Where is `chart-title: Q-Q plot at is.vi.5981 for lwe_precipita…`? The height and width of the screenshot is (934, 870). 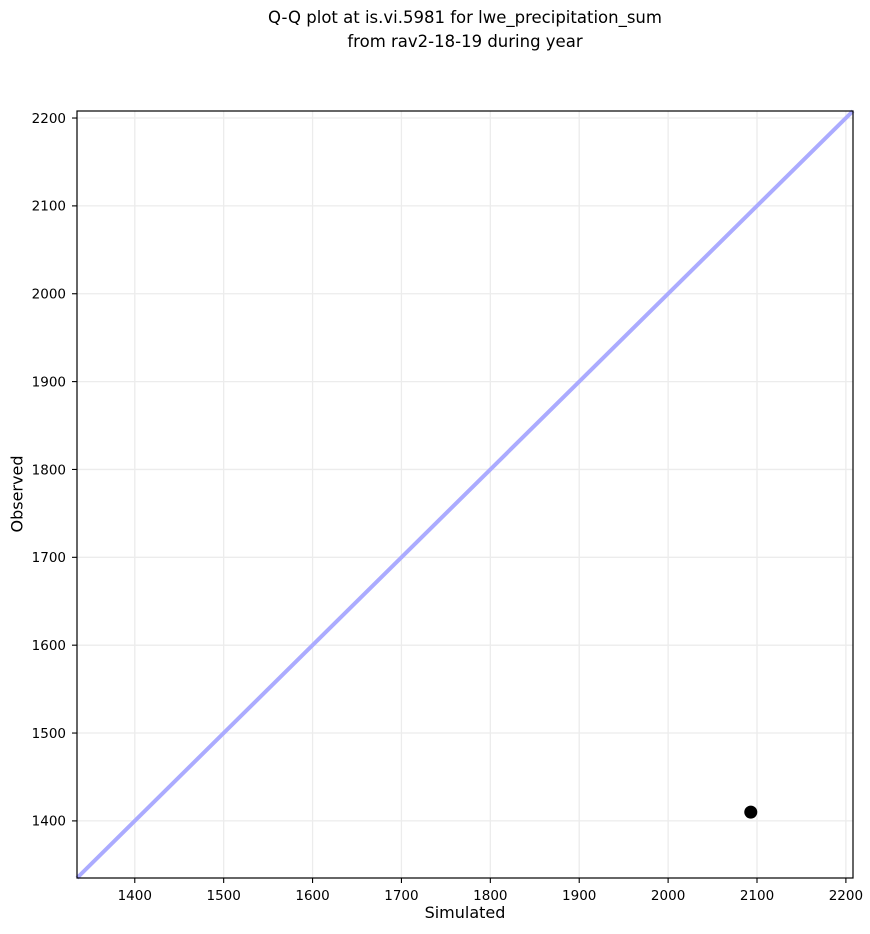
chart-title: Q-Q plot at is.vi.5981 for lwe_precipita… is located at coordinates (465, 30).